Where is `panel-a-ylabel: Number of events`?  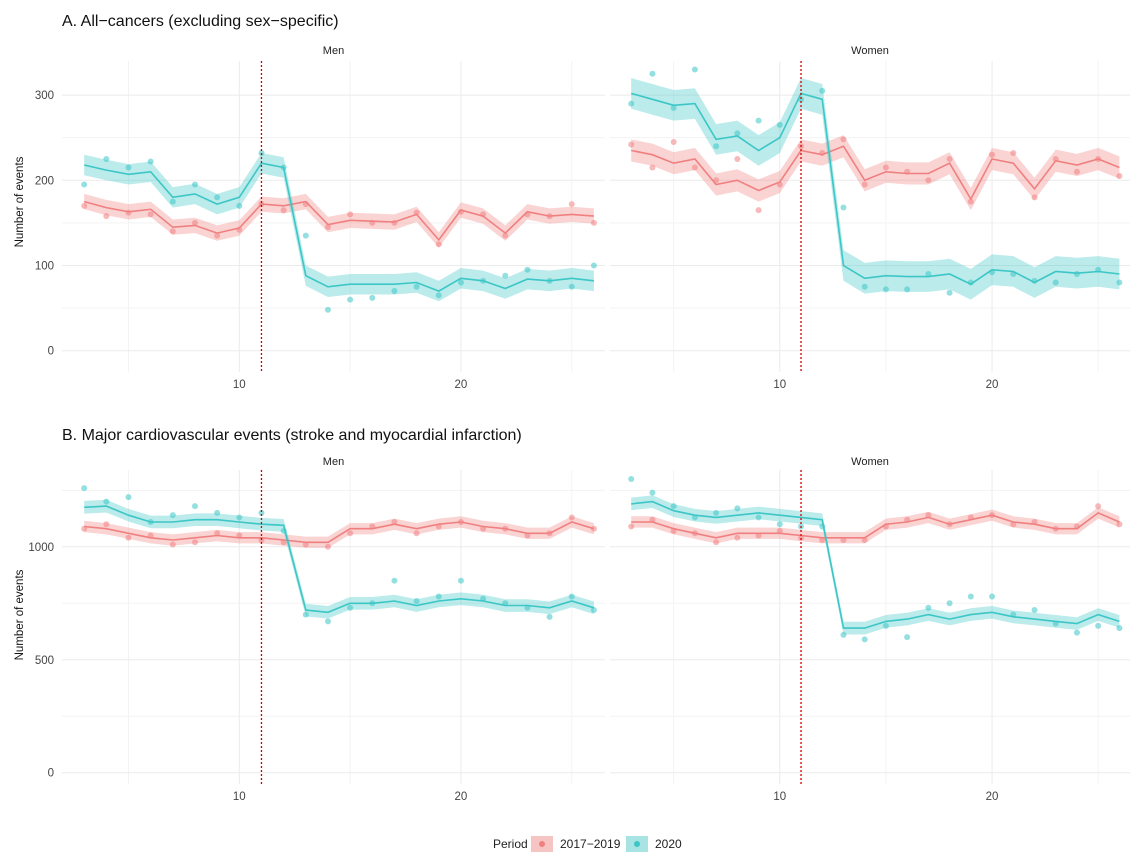 panel-a-ylabel: Number of events is located at coordinates (20, 201).